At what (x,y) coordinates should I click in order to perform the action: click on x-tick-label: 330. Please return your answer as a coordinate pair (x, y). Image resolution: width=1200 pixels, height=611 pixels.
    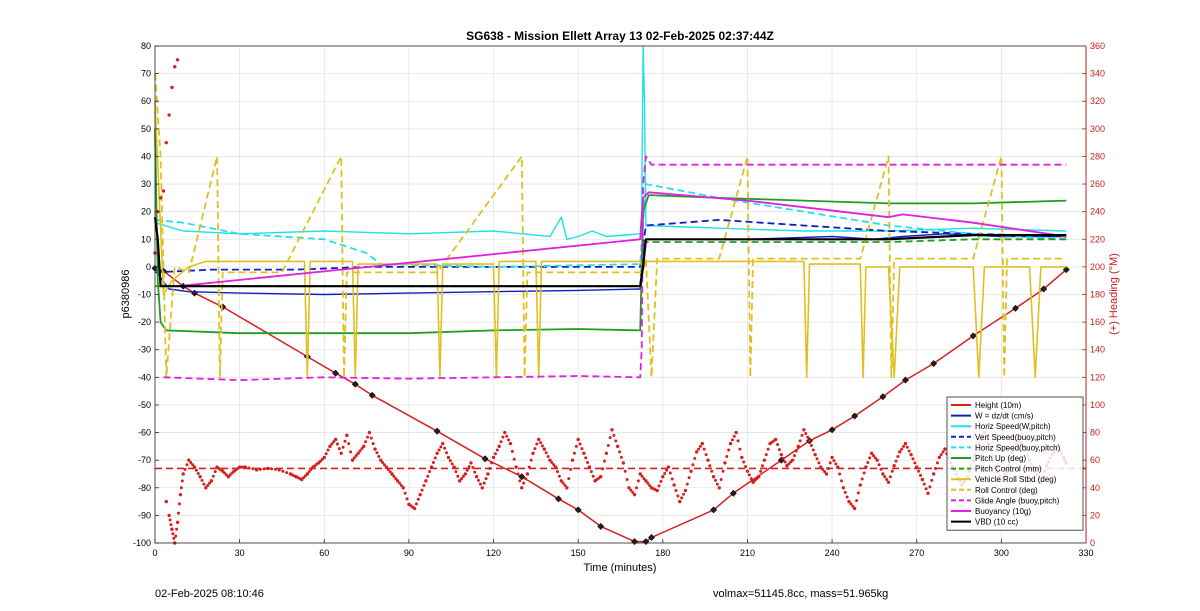
    Looking at the image, I should click on (1085, 553).